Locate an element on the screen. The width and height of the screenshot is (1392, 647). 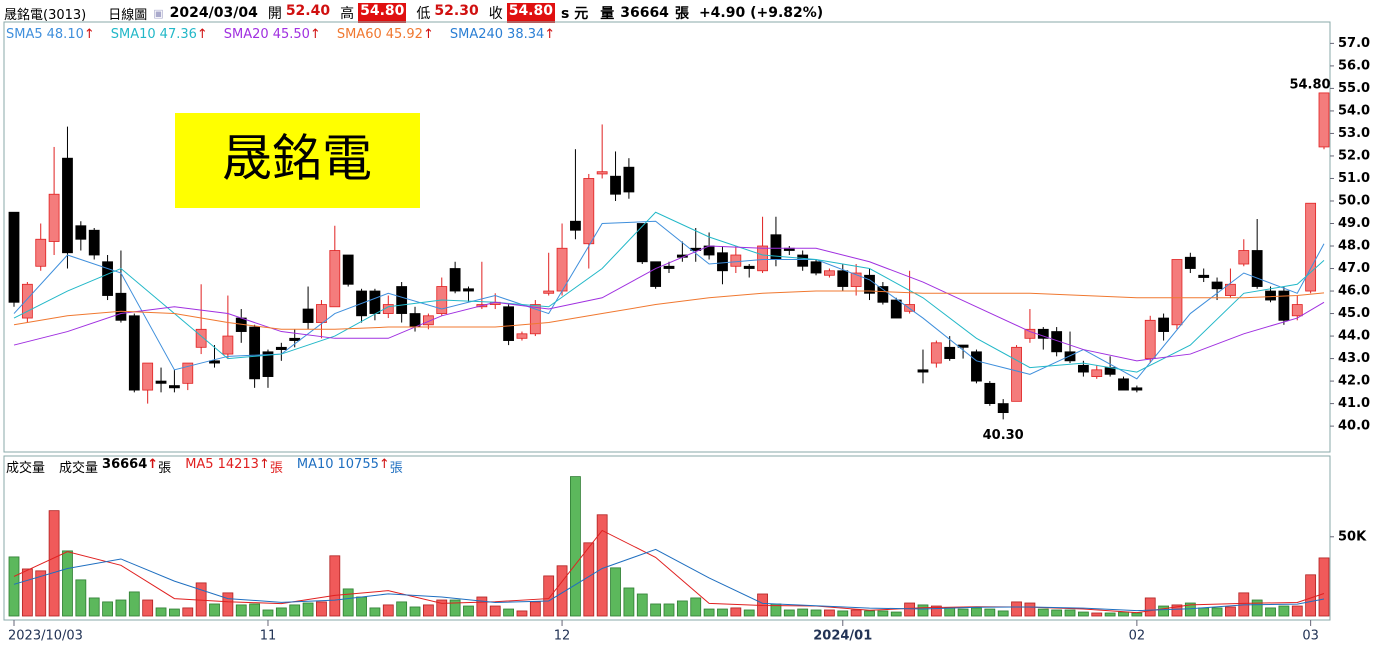
legend-name: 成交量 is located at coordinates (79, 468).